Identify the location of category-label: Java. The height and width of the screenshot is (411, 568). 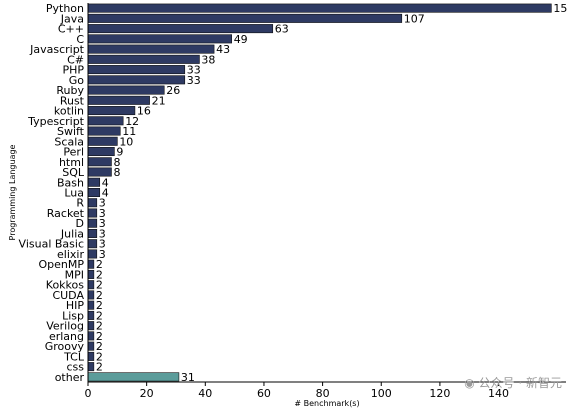
(72, 18).